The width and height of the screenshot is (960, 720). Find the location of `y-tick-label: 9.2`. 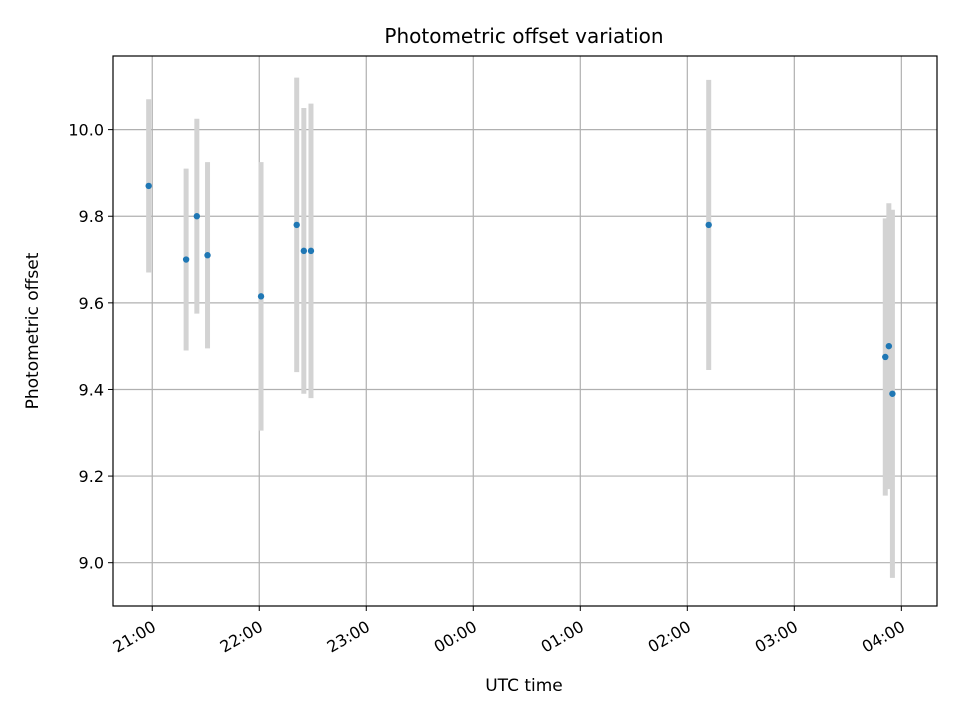

y-tick-label: 9.2 is located at coordinates (91, 476).